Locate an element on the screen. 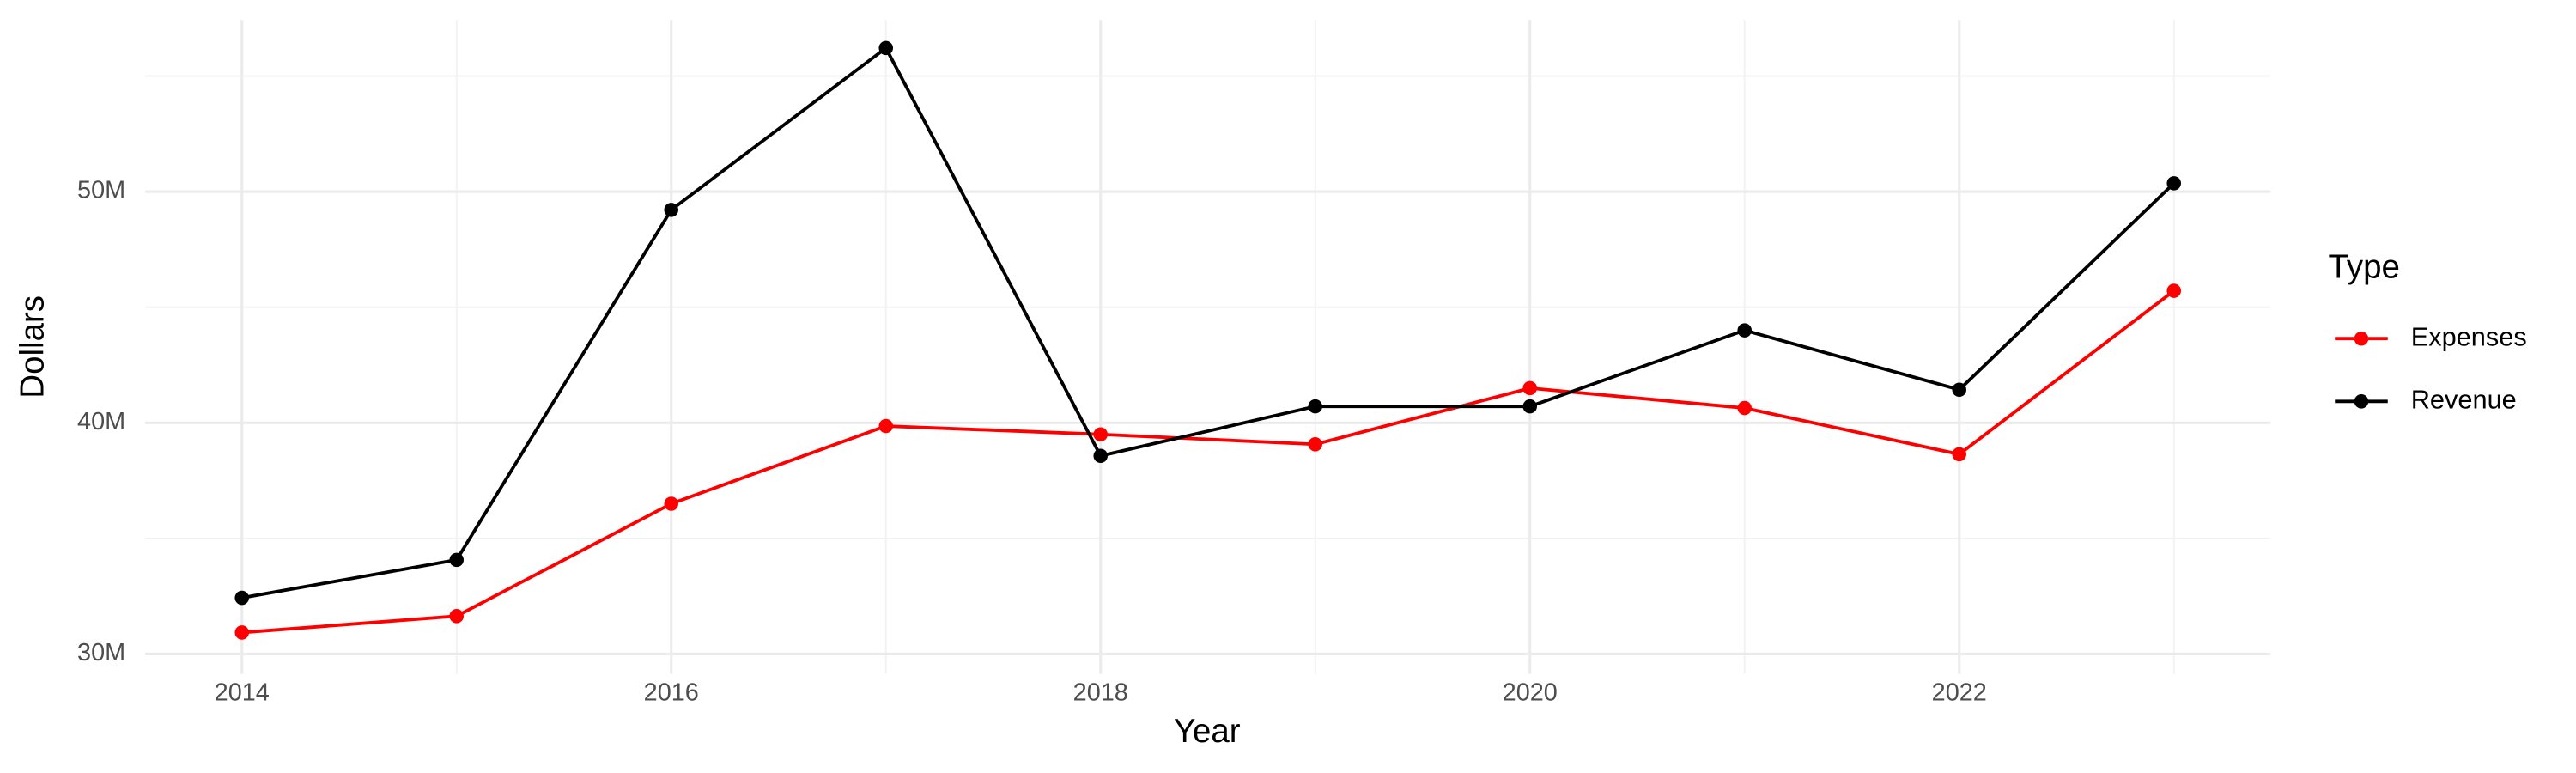  legend-label: Revenue is located at coordinates (2464, 399).